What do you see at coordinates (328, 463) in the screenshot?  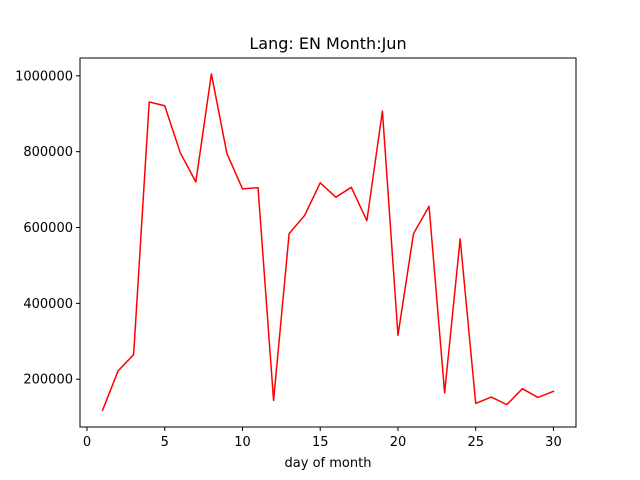 I see `x-axis-label: day of month` at bounding box center [328, 463].